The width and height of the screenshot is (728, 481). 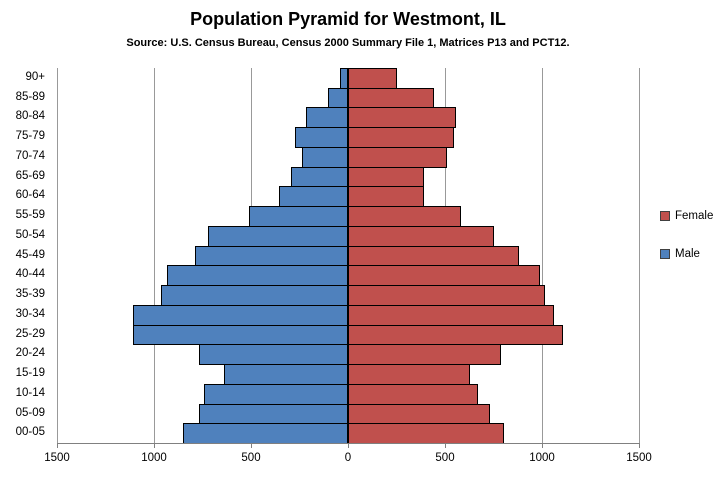 I want to click on legend-swatch-male-icon, so click(x=665, y=254).